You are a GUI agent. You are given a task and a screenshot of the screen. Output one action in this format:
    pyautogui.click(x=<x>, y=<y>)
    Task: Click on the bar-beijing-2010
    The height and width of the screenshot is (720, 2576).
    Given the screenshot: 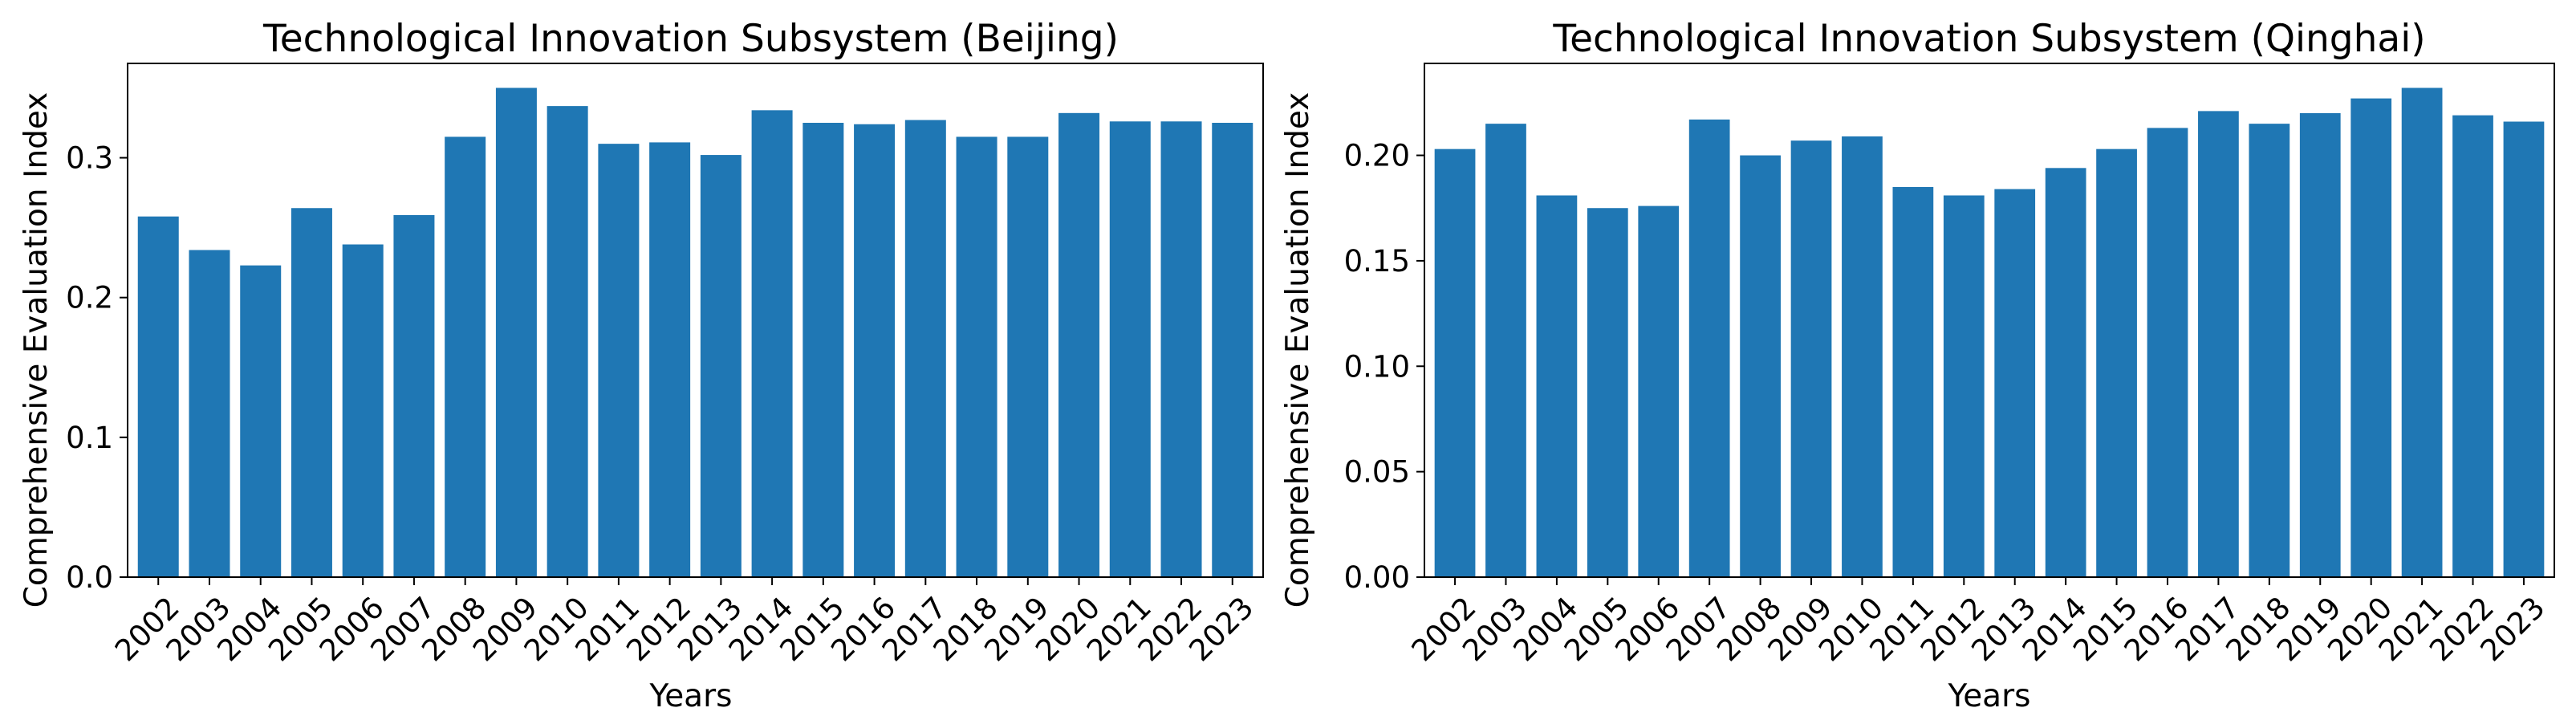 What is the action you would take?
    pyautogui.click(x=567, y=341)
    